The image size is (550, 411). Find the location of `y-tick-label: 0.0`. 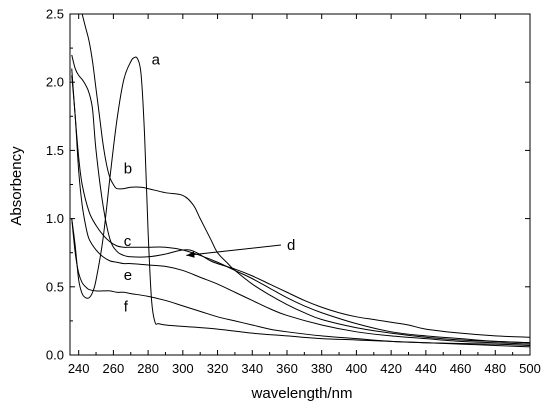

y-tick-label: 0.0 is located at coordinates (55, 355).